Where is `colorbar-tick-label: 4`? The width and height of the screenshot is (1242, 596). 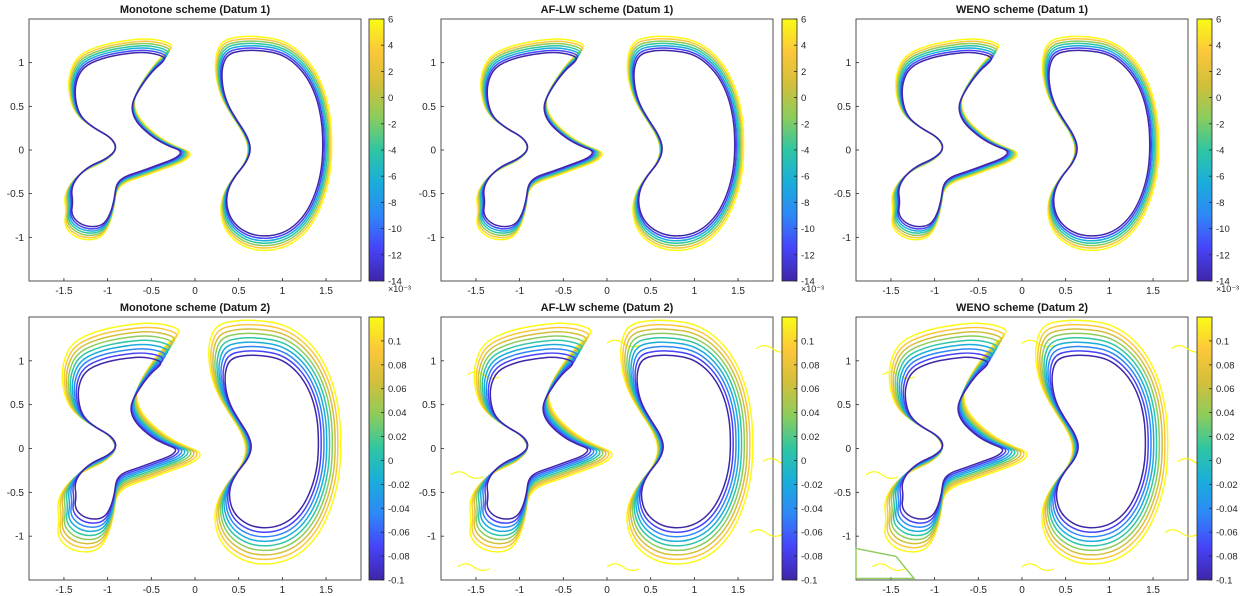
colorbar-tick-label: 4 is located at coordinates (1218, 46).